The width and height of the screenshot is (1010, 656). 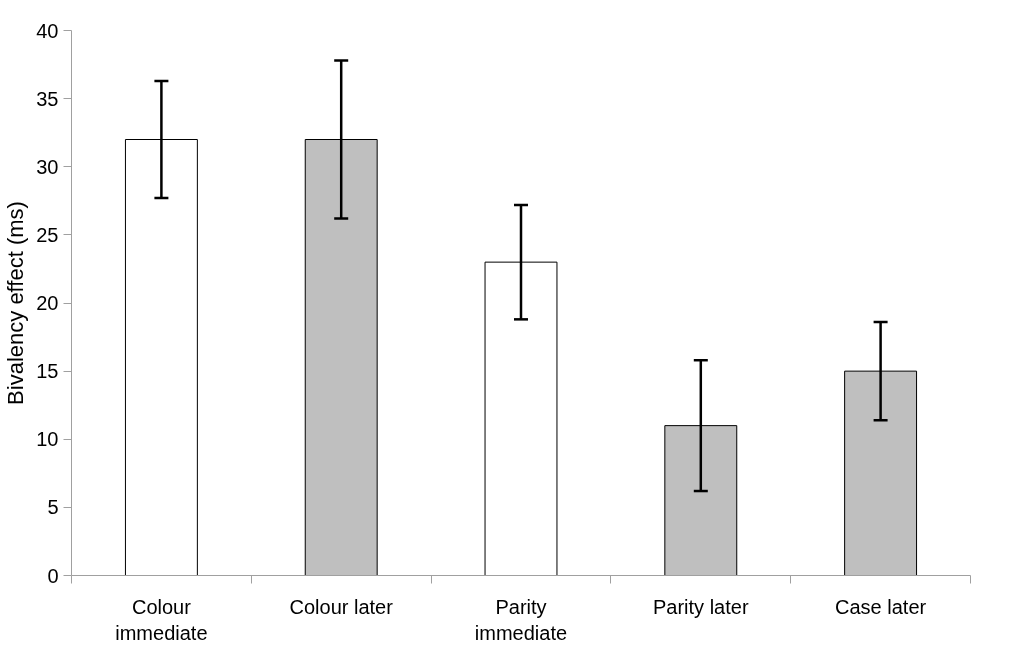 What do you see at coordinates (47, 439) in the screenshot?
I see `y-tick-label: 10` at bounding box center [47, 439].